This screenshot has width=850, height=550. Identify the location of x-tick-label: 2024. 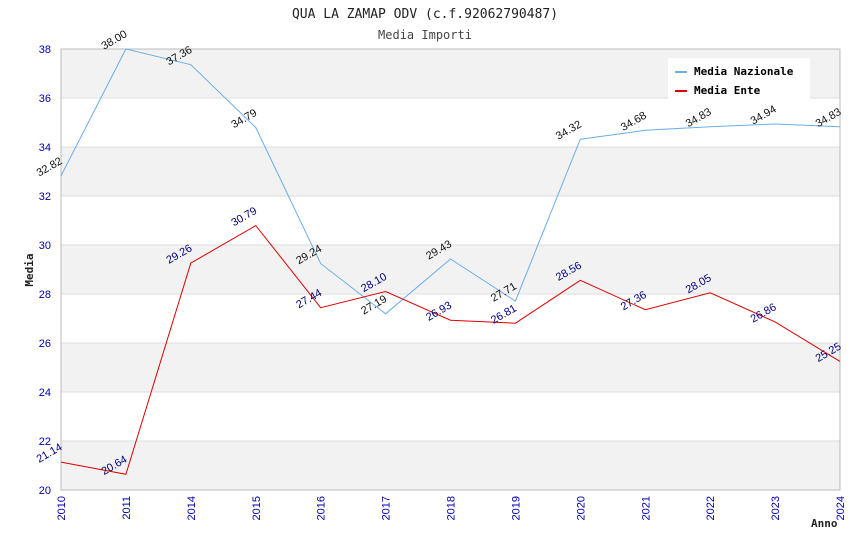
(841, 508).